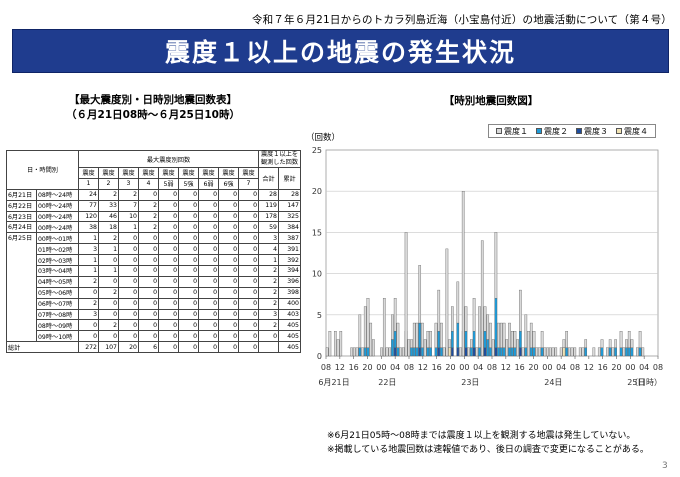  Describe the element at coordinates (499, 131) in the screenshot. I see `legend-swatch-s1` at that location.